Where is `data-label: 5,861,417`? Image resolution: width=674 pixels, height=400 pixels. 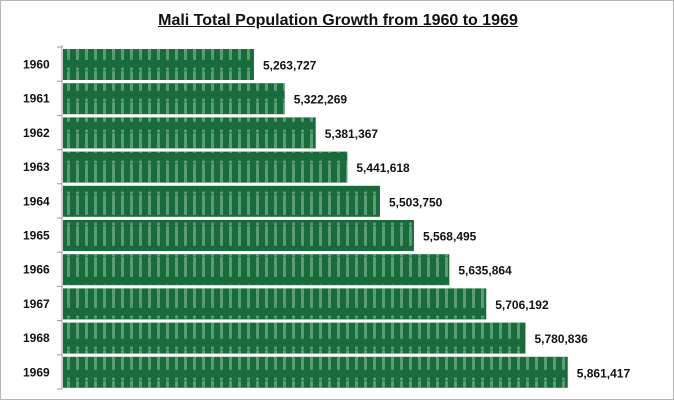
data-label: 5,861,417 is located at coordinates (604, 373).